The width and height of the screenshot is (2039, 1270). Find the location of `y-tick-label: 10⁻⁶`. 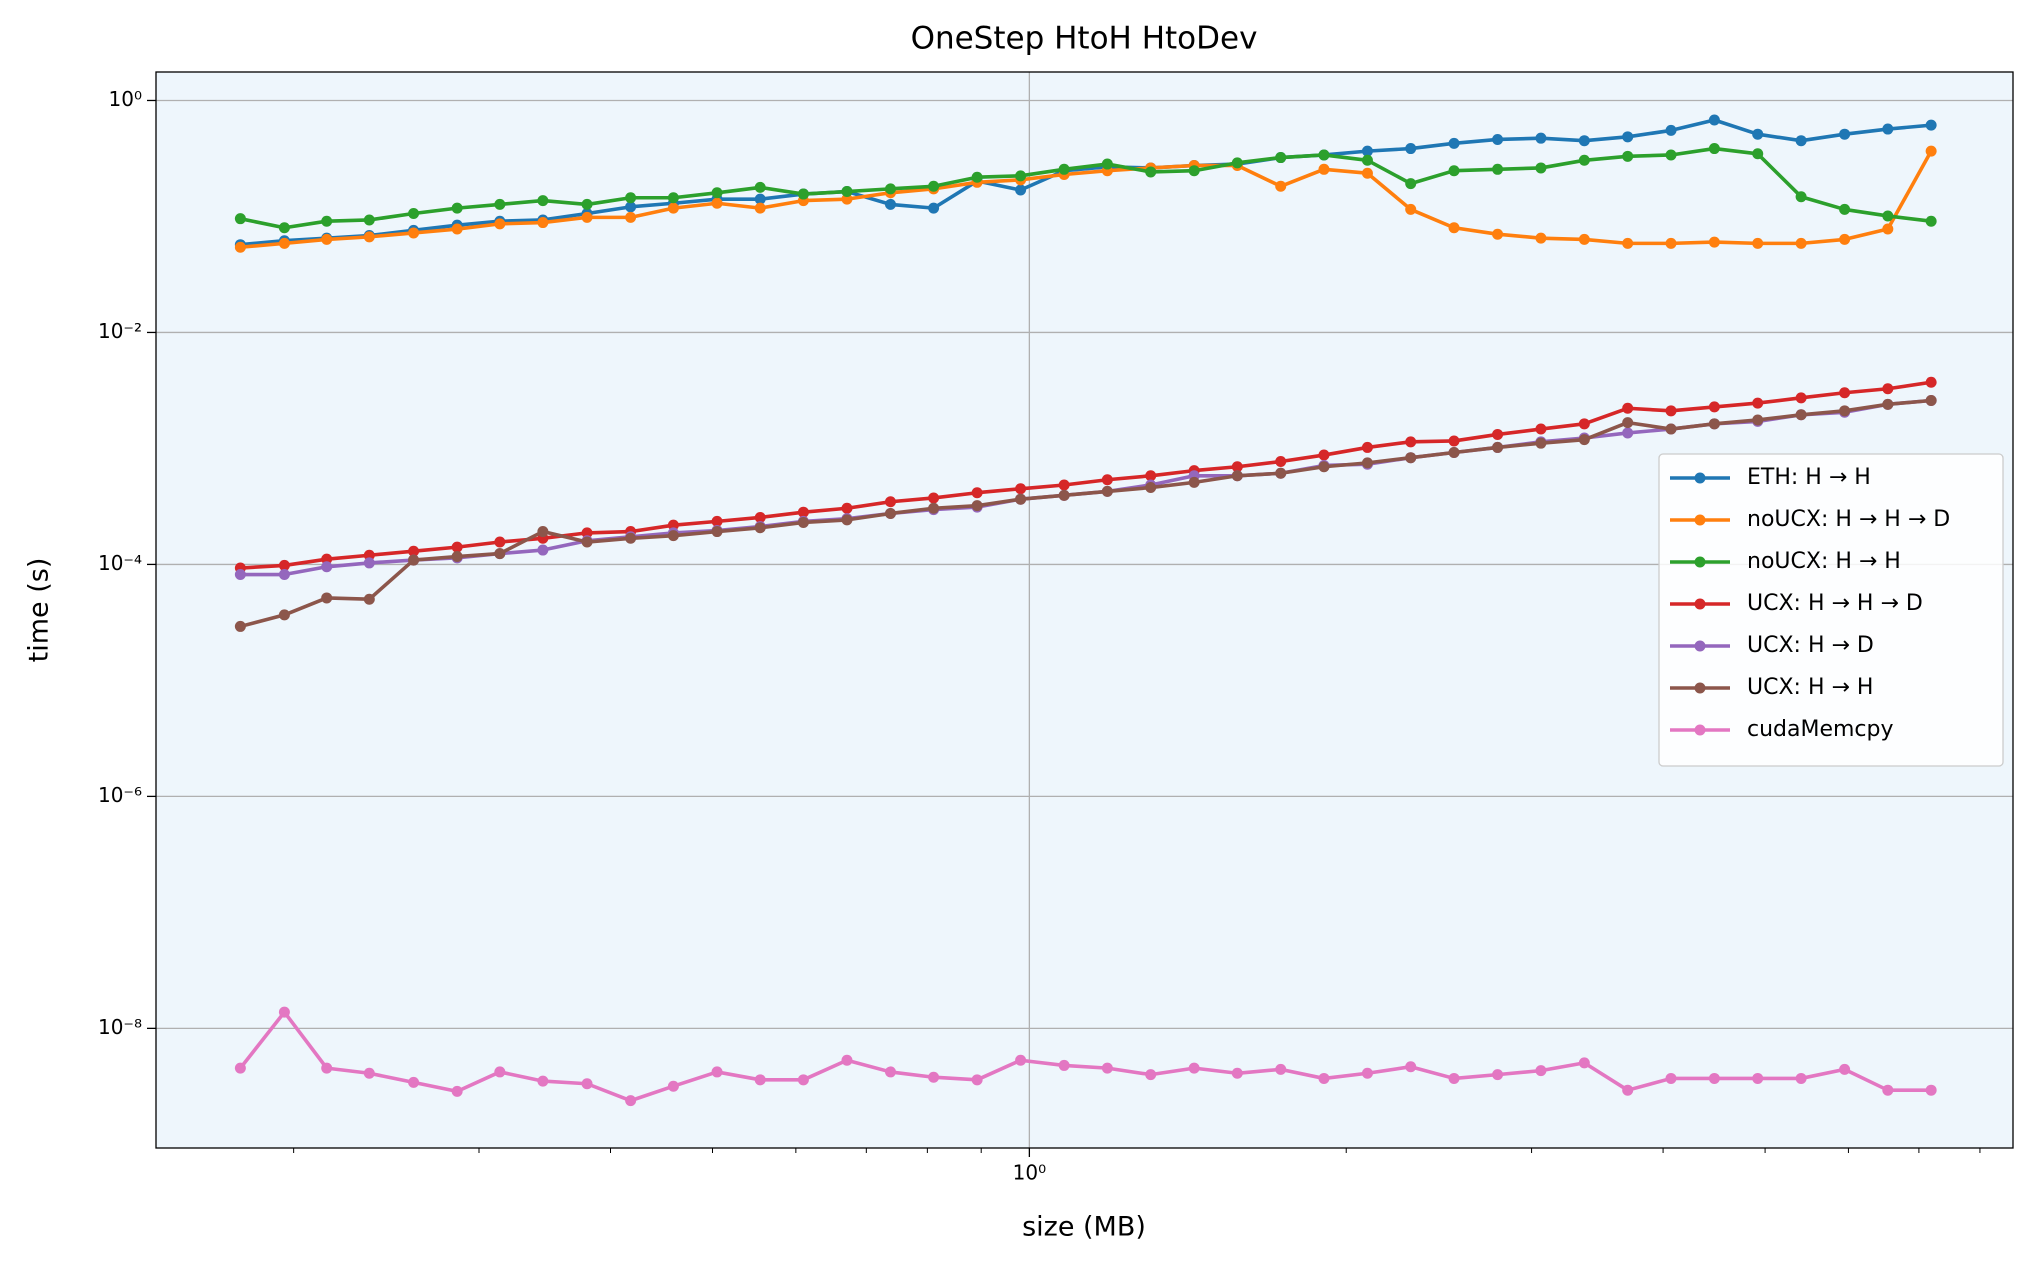

y-tick-label: 10⁻⁶ is located at coordinates (120, 795).